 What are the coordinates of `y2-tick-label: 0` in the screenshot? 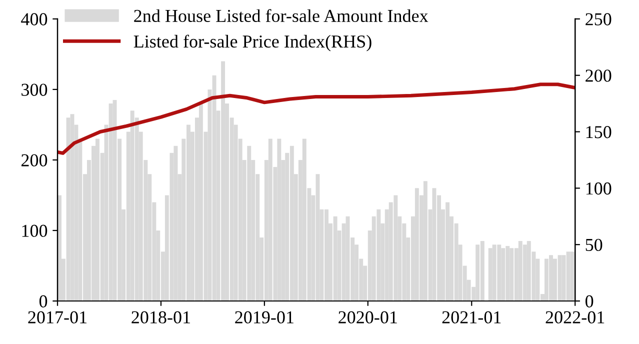 It's located at (590, 301).